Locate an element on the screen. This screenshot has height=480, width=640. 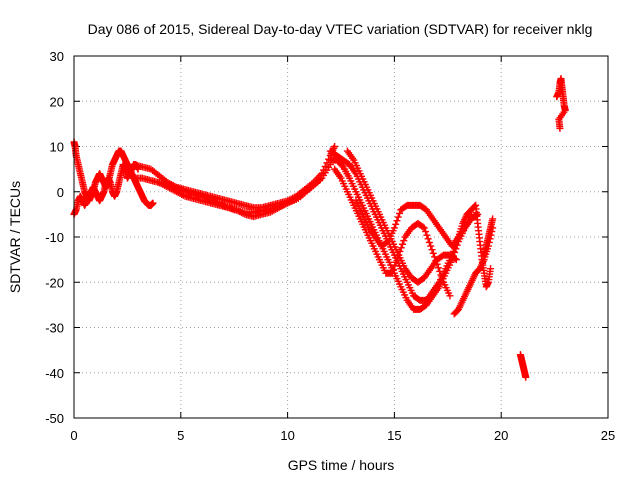
y-tick-label: 0 is located at coordinates (60, 192).